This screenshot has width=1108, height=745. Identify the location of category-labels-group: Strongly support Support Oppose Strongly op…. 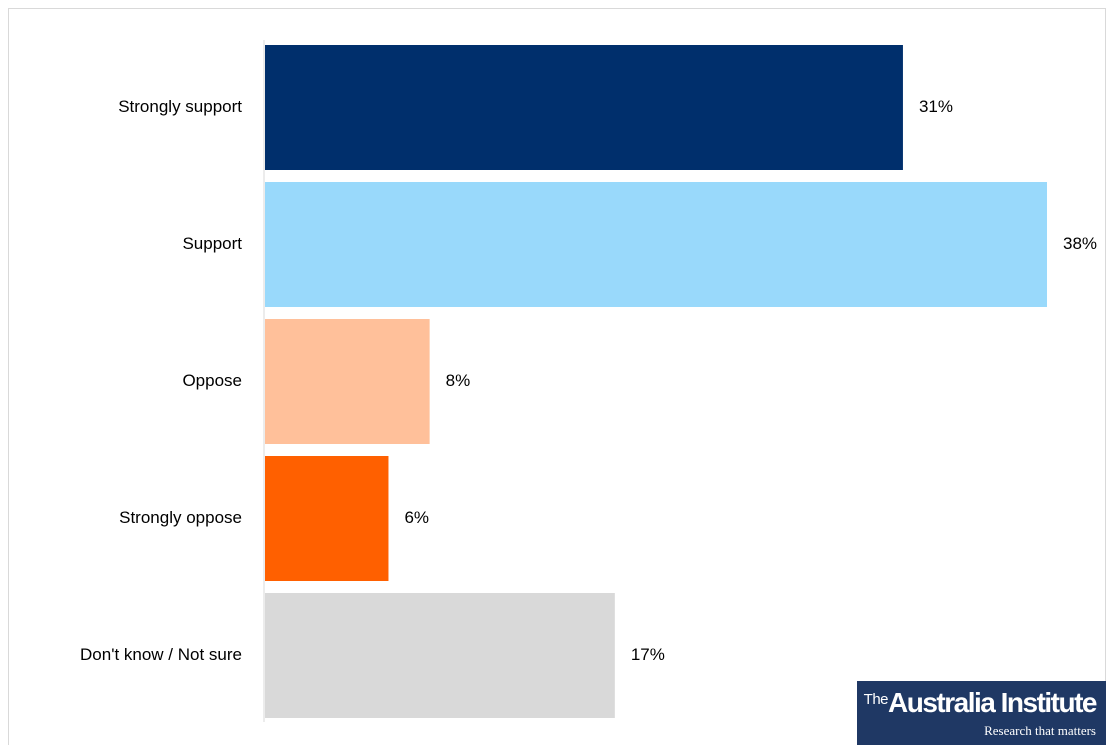
(161, 380).